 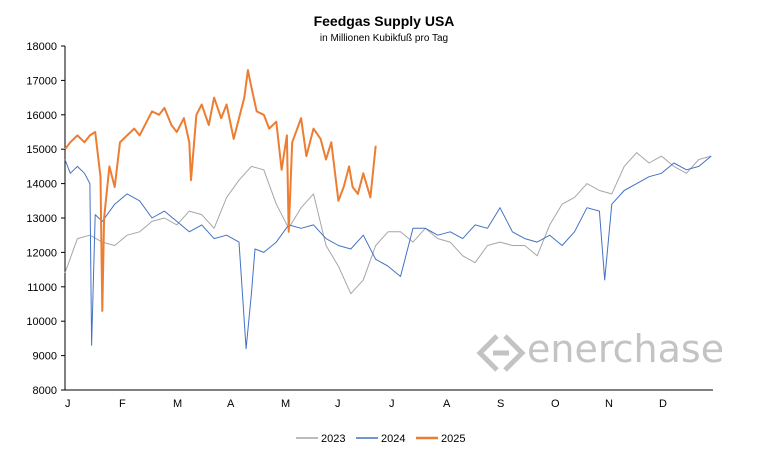 I want to click on x-tick-label: N, so click(x=609, y=404).